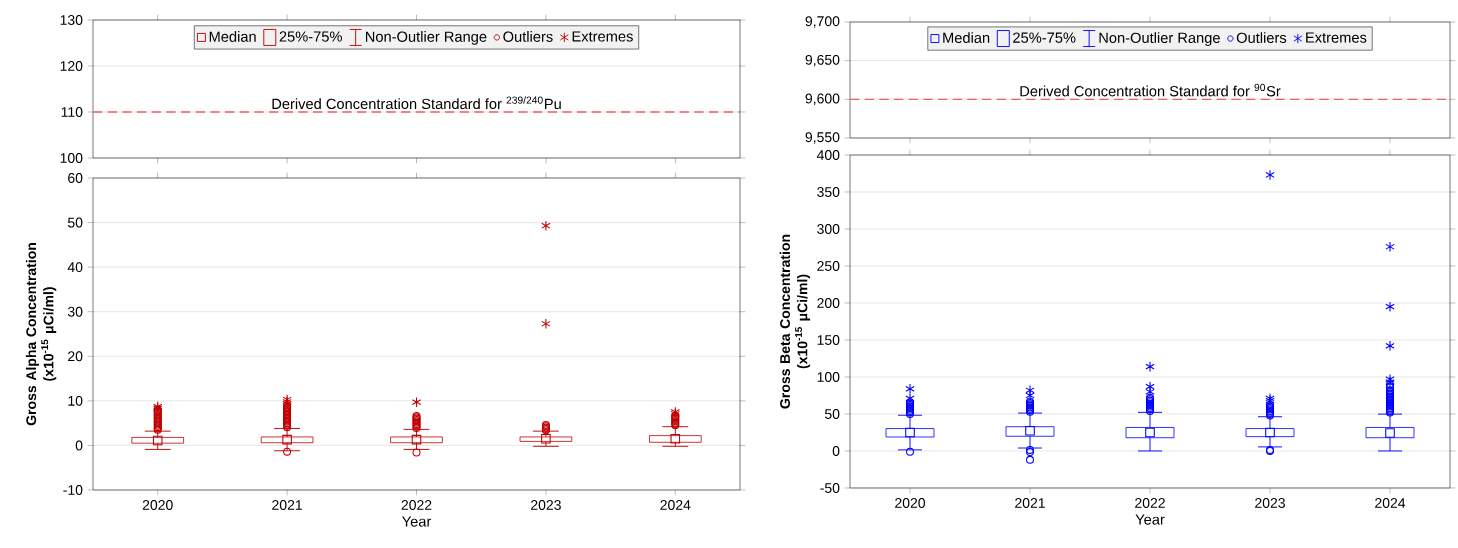  What do you see at coordinates (75, 400) in the screenshot?
I see `y-tick-label: 10` at bounding box center [75, 400].